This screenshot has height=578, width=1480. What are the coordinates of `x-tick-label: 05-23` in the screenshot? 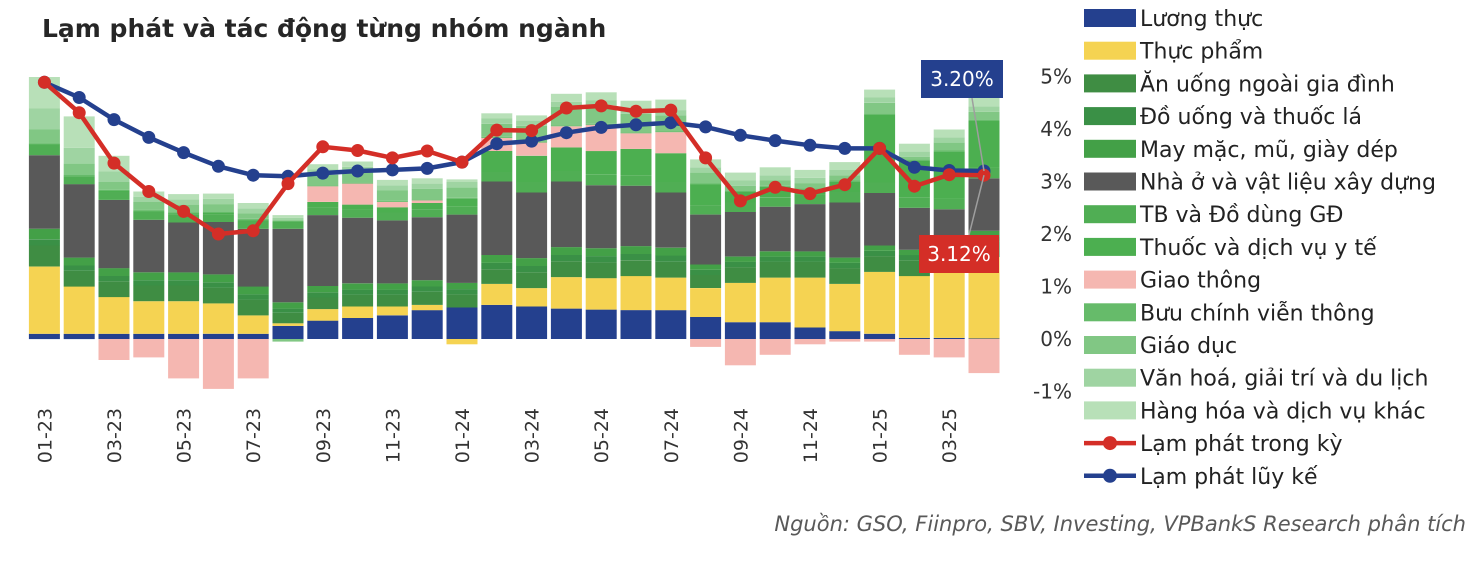 It's located at (185, 435).